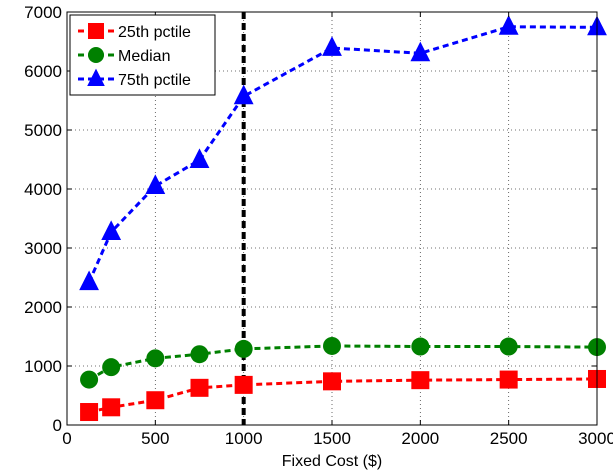 The width and height of the screenshot is (613, 472). I want to click on legend-label: Median, so click(144, 56).